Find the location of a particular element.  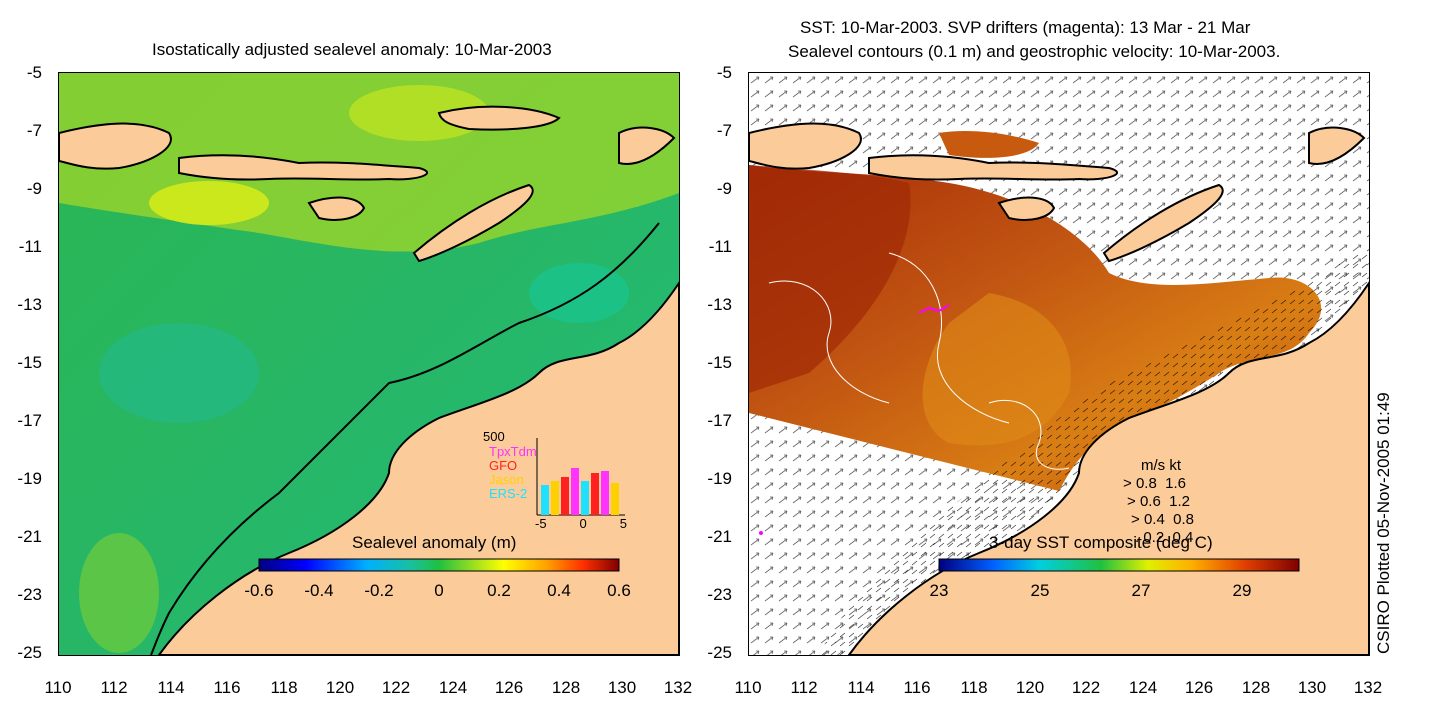

sealevel-colorbar is located at coordinates (439, 565).